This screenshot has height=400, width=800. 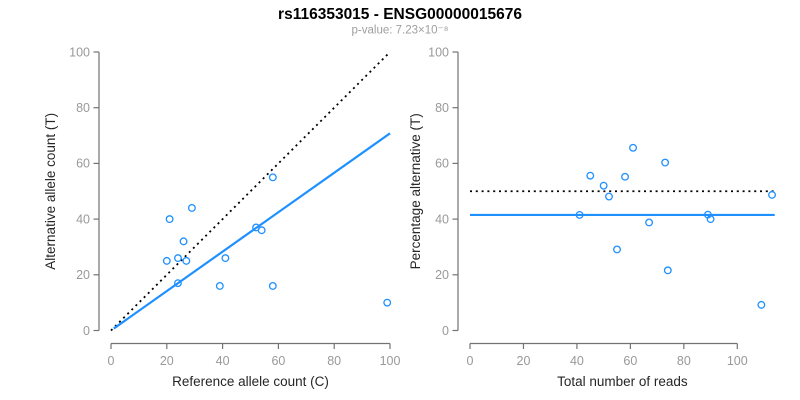 I want to click on x-axis-title: Reference allele count (C), so click(x=250, y=381).